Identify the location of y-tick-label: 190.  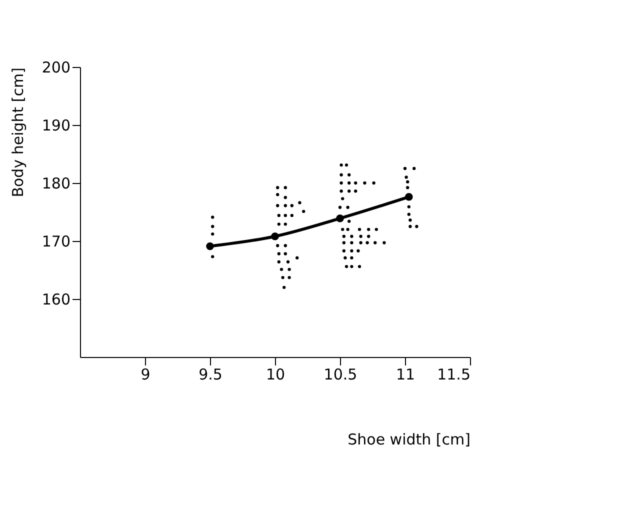
(56, 125).